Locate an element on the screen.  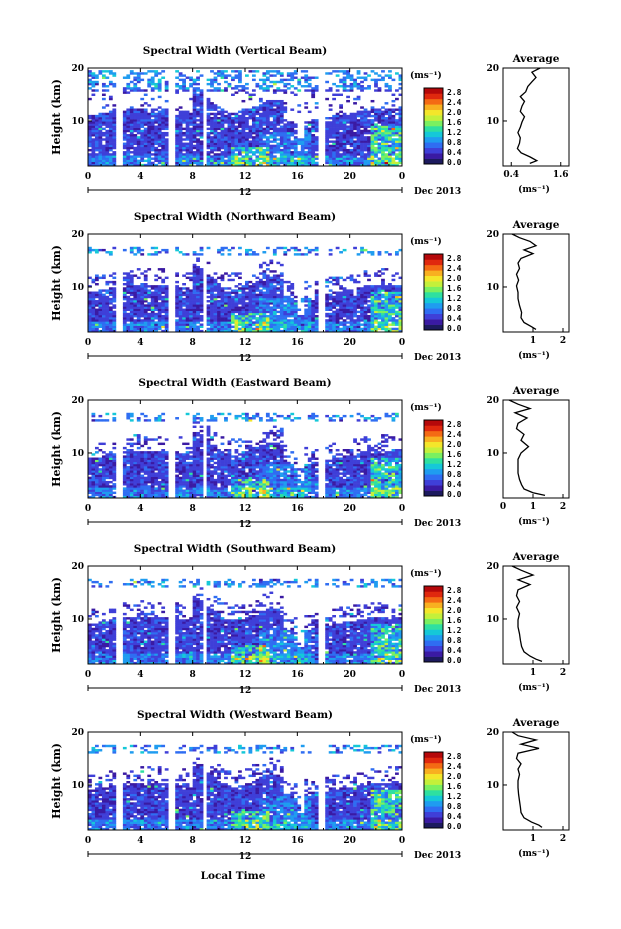
date-label: Dec 2013 is located at coordinates (437, 192).